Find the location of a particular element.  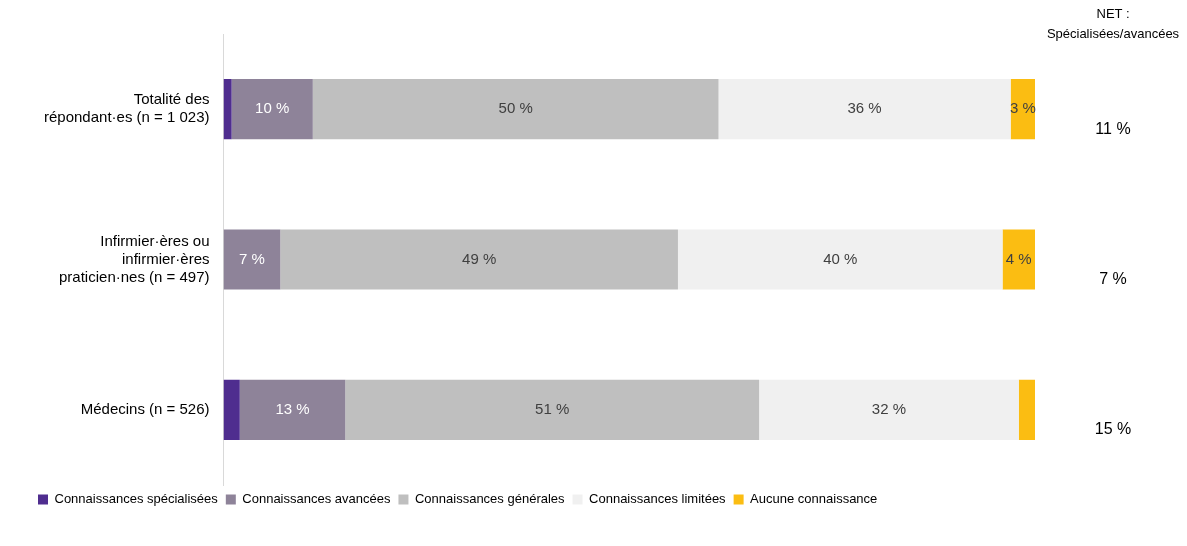

data-label: 40 % is located at coordinates (840, 258).